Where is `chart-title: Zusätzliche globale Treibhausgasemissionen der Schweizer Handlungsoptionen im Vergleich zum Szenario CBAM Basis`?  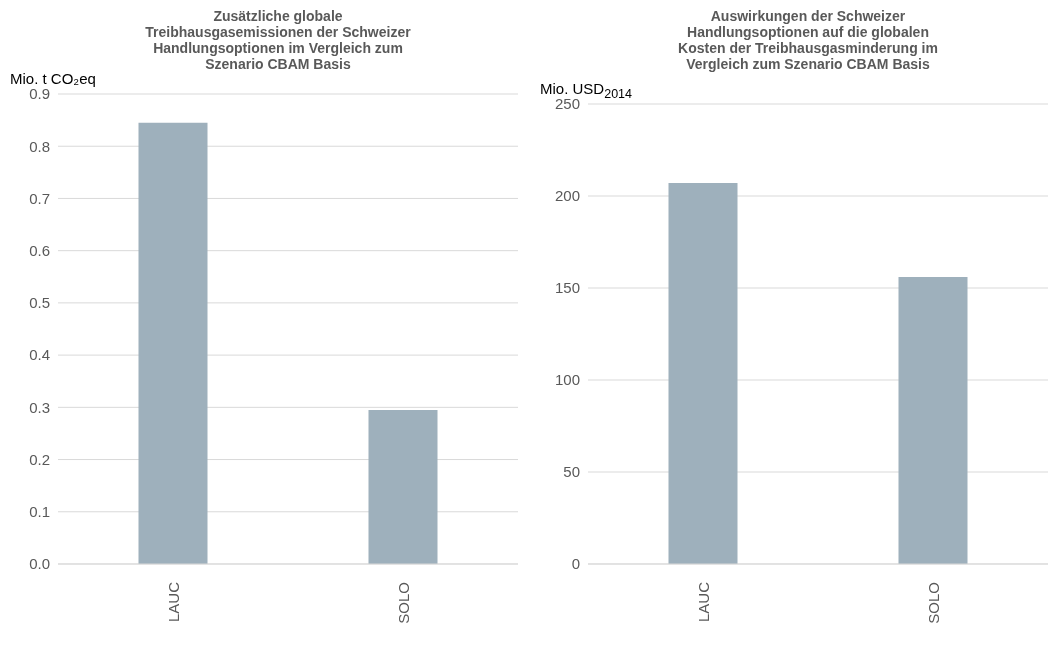
chart-title: Zusätzliche globale Treibhausgasemissionen der Schweizer Handlungsoptionen im Vergleich zum Szenario CBAM Basis is located at coordinates (278, 40).